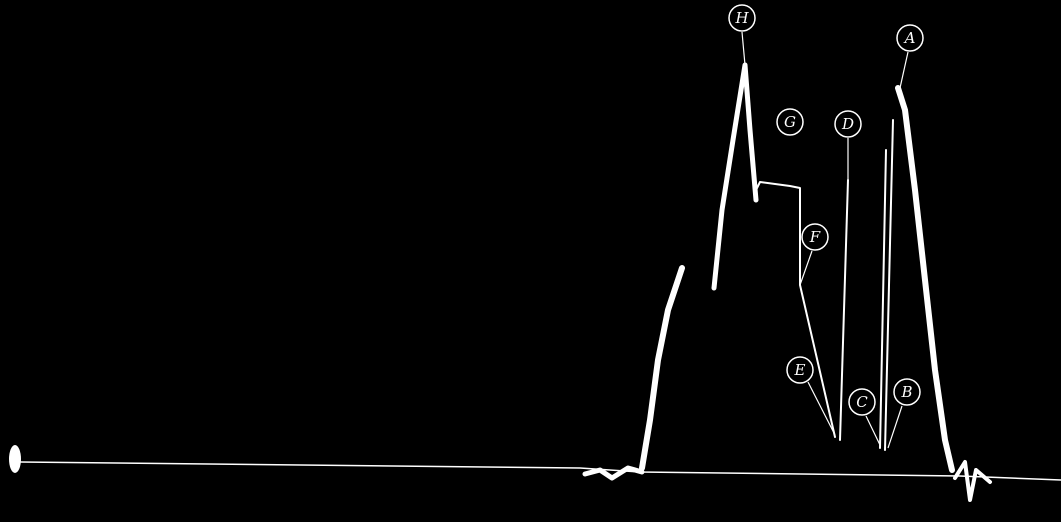 This screenshot has width=1061, height=522. I want to click on peak-a, so click(925, 279).